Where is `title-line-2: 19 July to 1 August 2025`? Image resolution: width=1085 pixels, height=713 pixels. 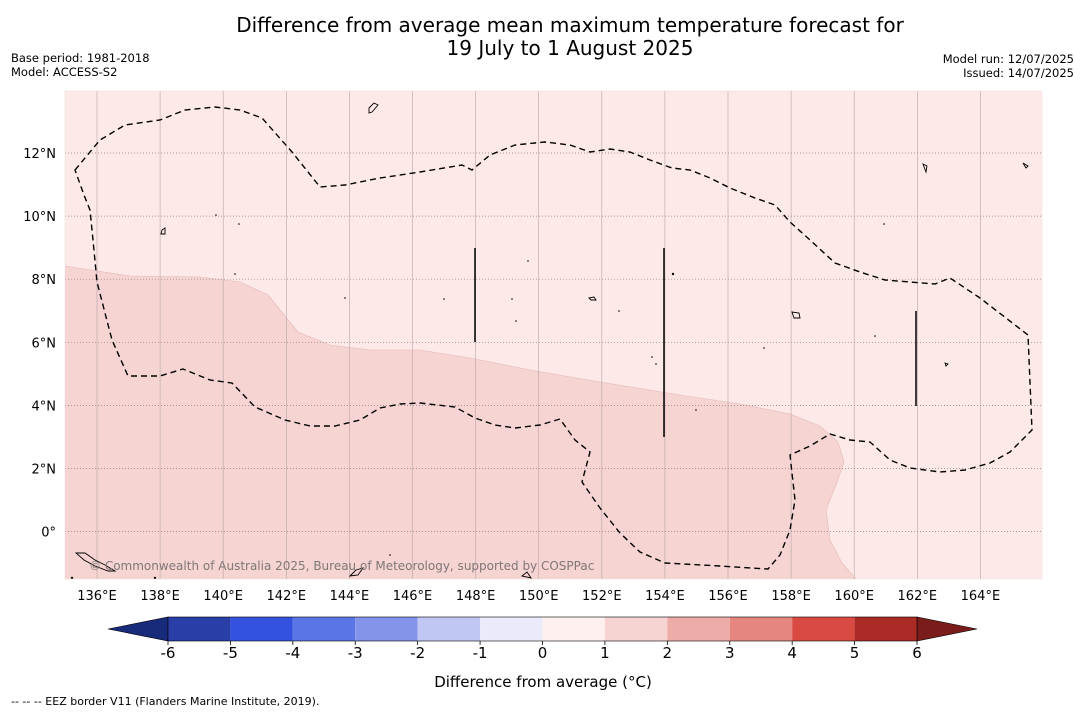 title-line-2: 19 July to 1 August 2025 is located at coordinates (570, 48).